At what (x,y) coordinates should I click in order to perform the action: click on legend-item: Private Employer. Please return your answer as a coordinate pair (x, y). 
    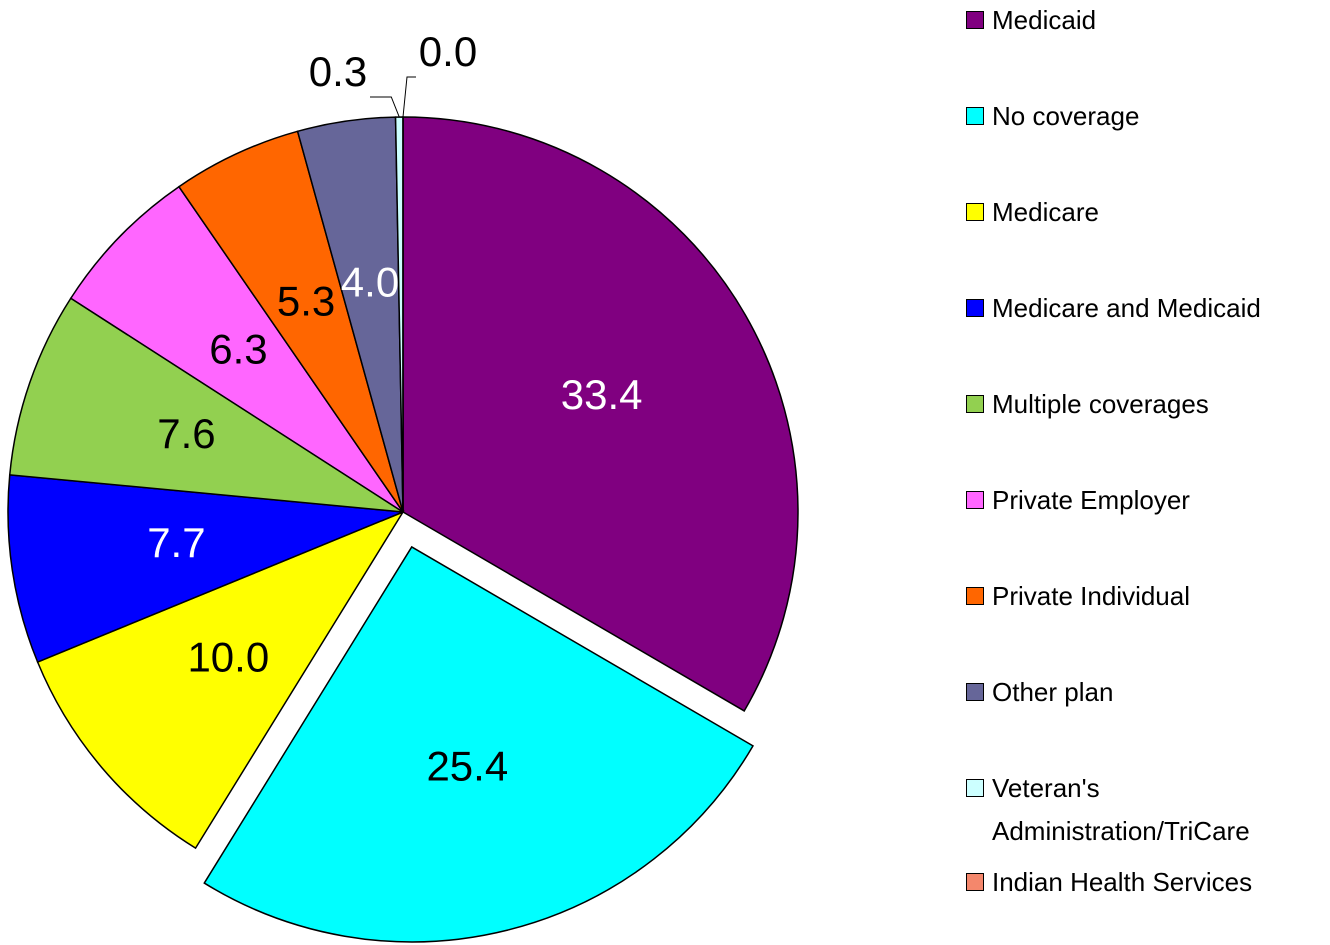
    Looking at the image, I should click on (1146, 500).